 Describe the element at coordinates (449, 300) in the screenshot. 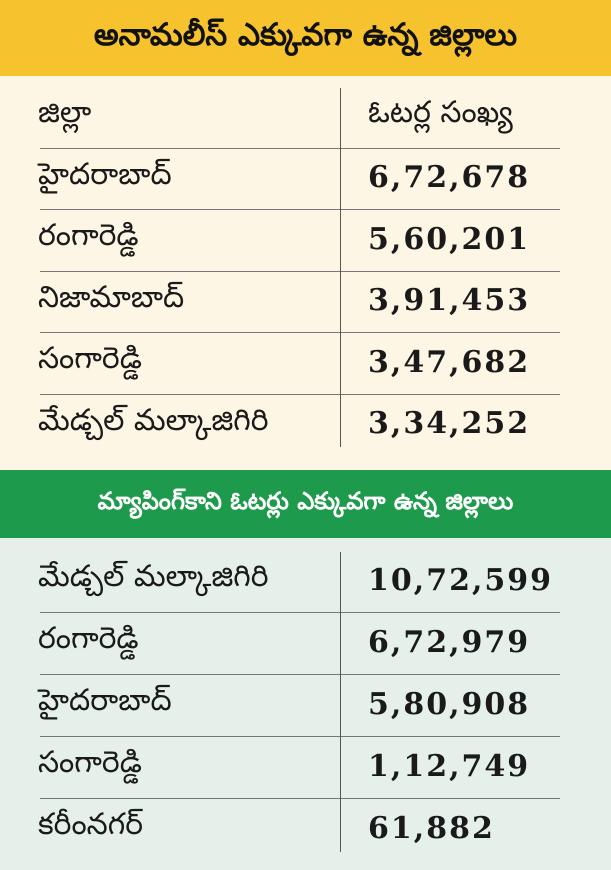

I see `voter-count: 3,91,453` at that location.